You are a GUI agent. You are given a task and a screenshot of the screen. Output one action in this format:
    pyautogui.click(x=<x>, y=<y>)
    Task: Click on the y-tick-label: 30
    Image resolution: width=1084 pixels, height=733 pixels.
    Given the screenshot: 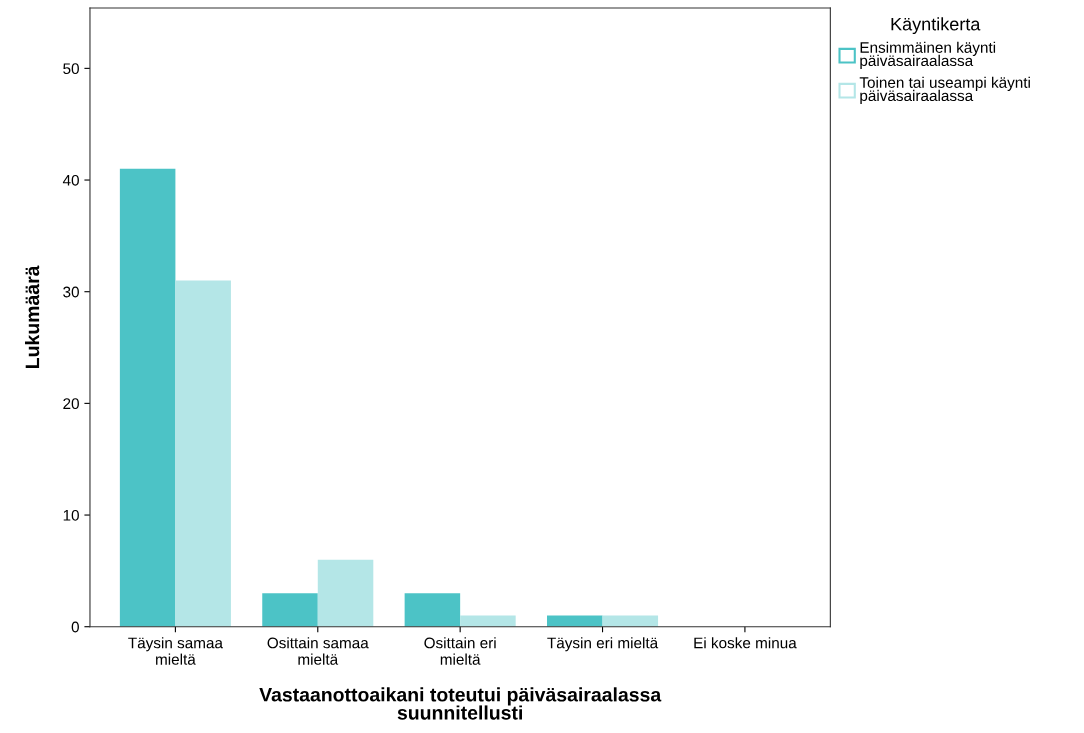 What is the action you would take?
    pyautogui.click(x=71, y=292)
    